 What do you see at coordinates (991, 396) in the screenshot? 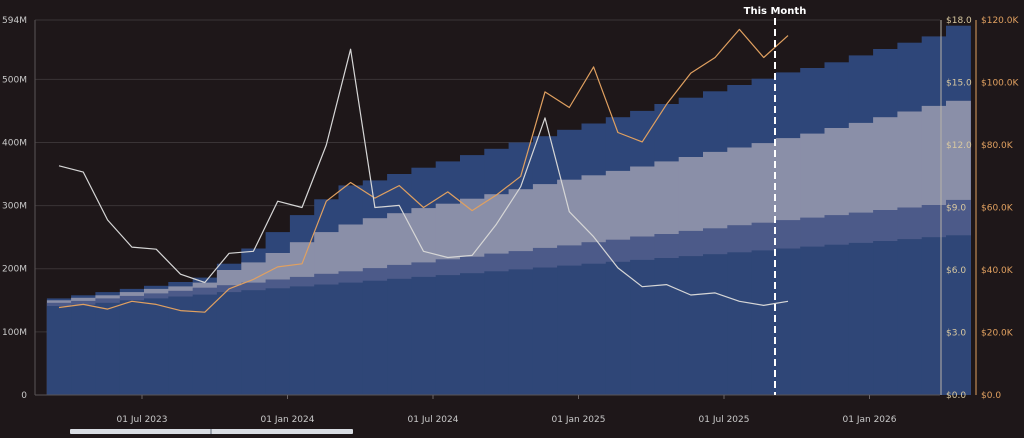
I see `mcap-tick-label-0: $0.0` at bounding box center [991, 396].